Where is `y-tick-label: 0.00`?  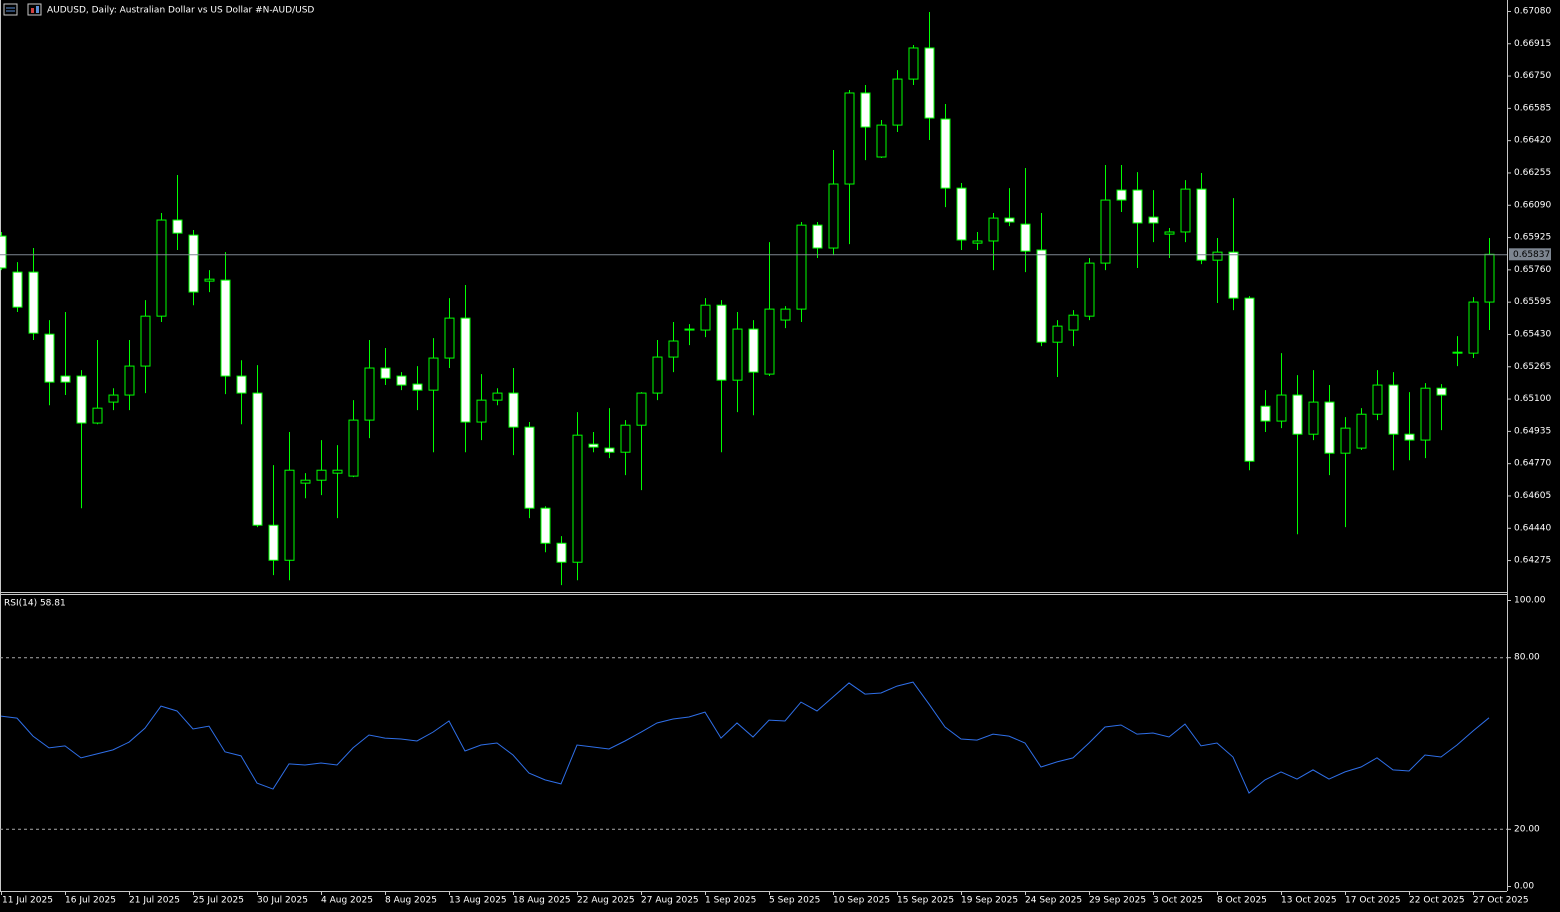 y-tick-label: 0.00 is located at coordinates (1524, 886).